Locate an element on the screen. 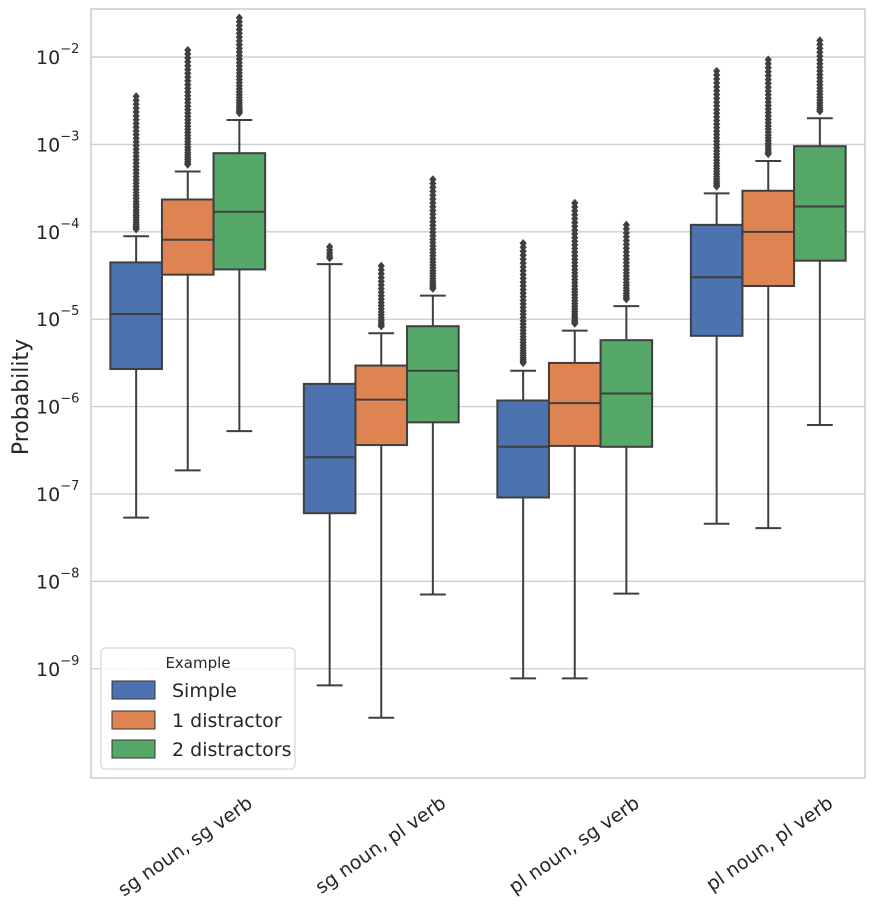  y-tick-label-1e-9: 10⁻⁹ is located at coordinates (57, 667).